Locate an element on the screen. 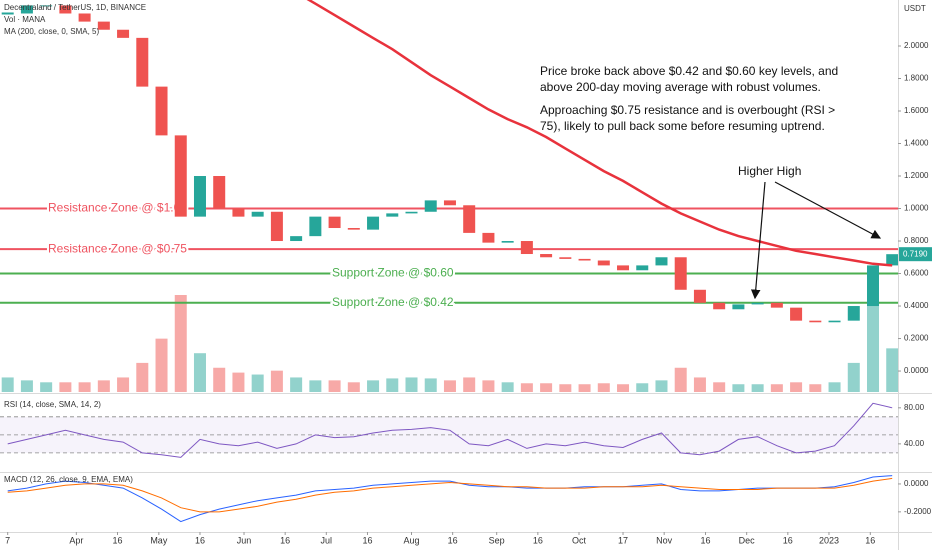  y-tick-label: 0.6000 is located at coordinates (916, 273).